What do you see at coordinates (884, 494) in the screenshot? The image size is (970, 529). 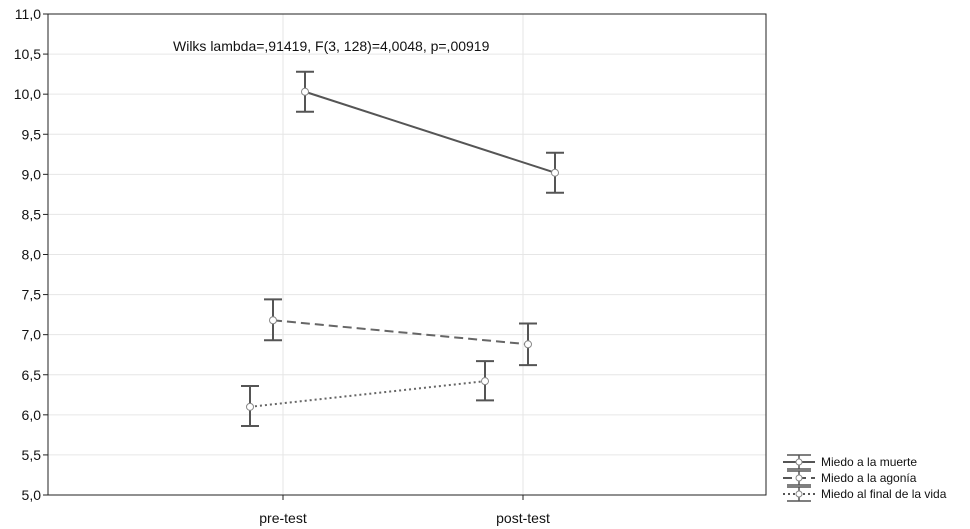 I see `legend-label: Miedo al final de la vida` at bounding box center [884, 494].